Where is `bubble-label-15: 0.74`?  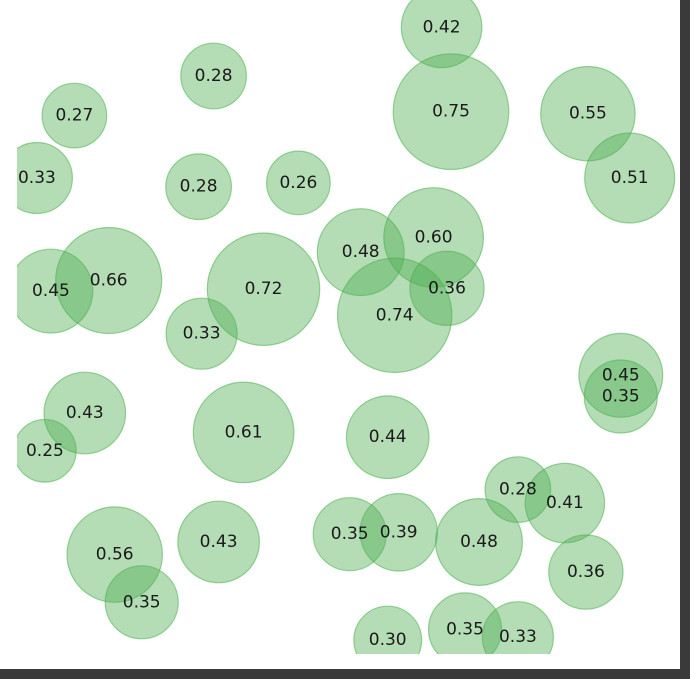 bubble-label-15: 0.74 is located at coordinates (395, 315).